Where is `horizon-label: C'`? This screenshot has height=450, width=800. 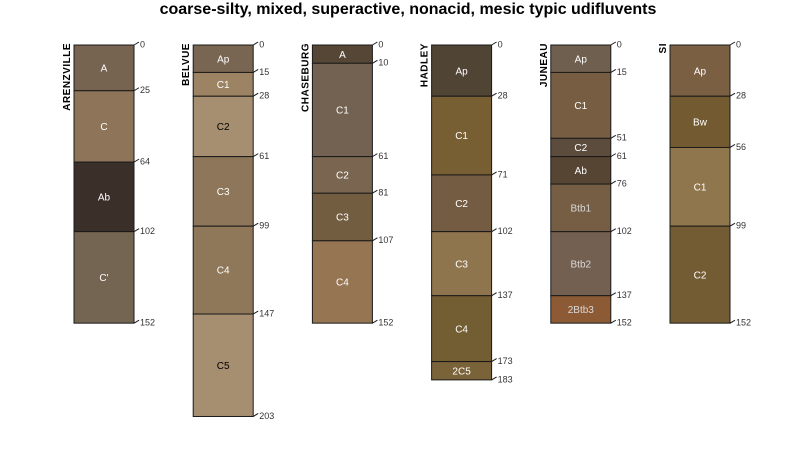
horizon-label: C' is located at coordinates (103, 278).